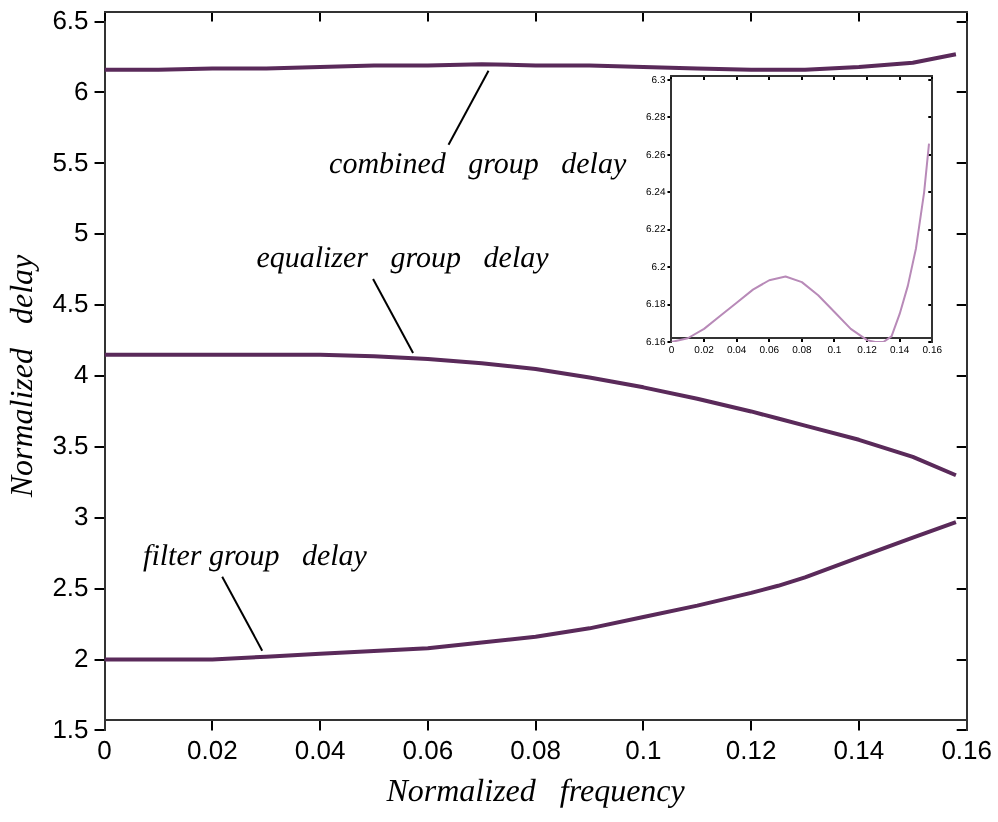  What do you see at coordinates (535, 792) in the screenshot?
I see `x-axis-title: Normalized frequency` at bounding box center [535, 792].